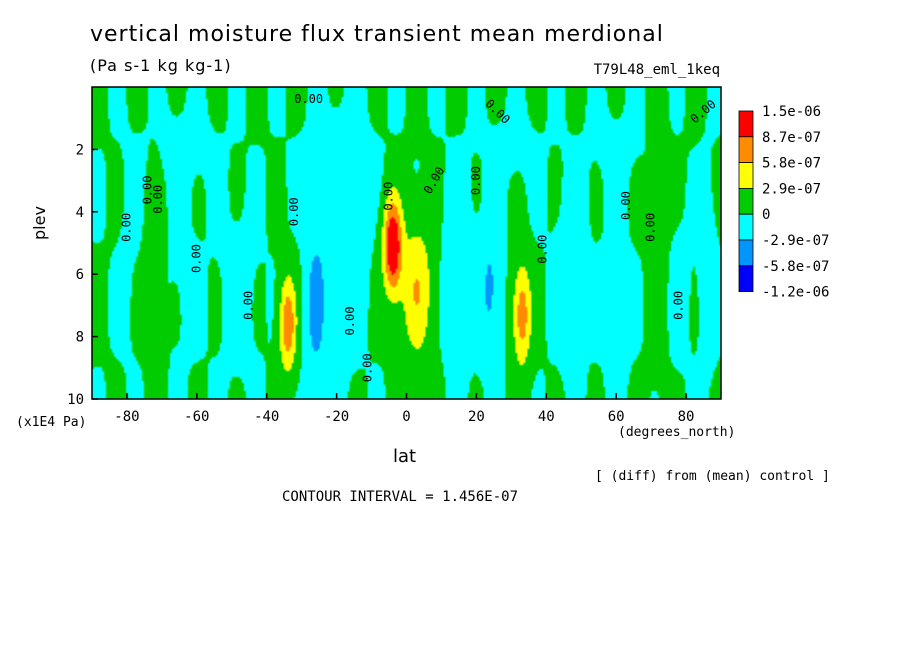  Describe the element at coordinates (249, 305) in the screenshot. I see `contour-label-5: 0.00` at that location.